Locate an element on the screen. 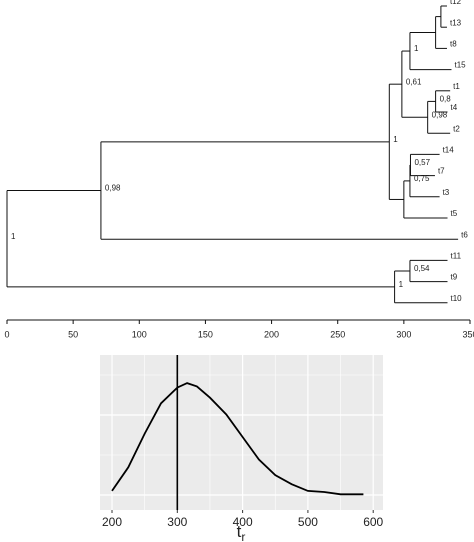 This screenshot has height=542, width=474. x-tick-label: 50 is located at coordinates (73, 334).